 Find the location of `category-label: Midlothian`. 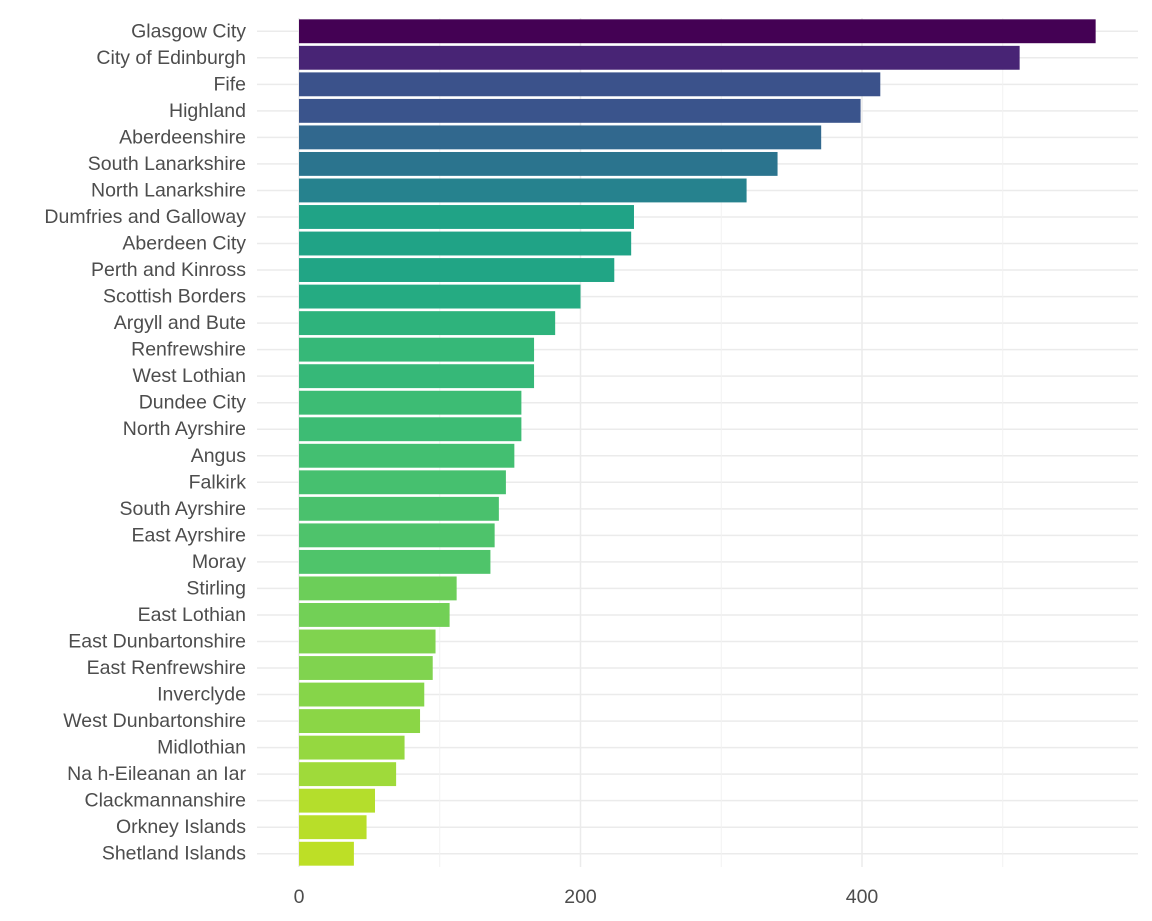

category-label: Midlothian is located at coordinates (201, 748).